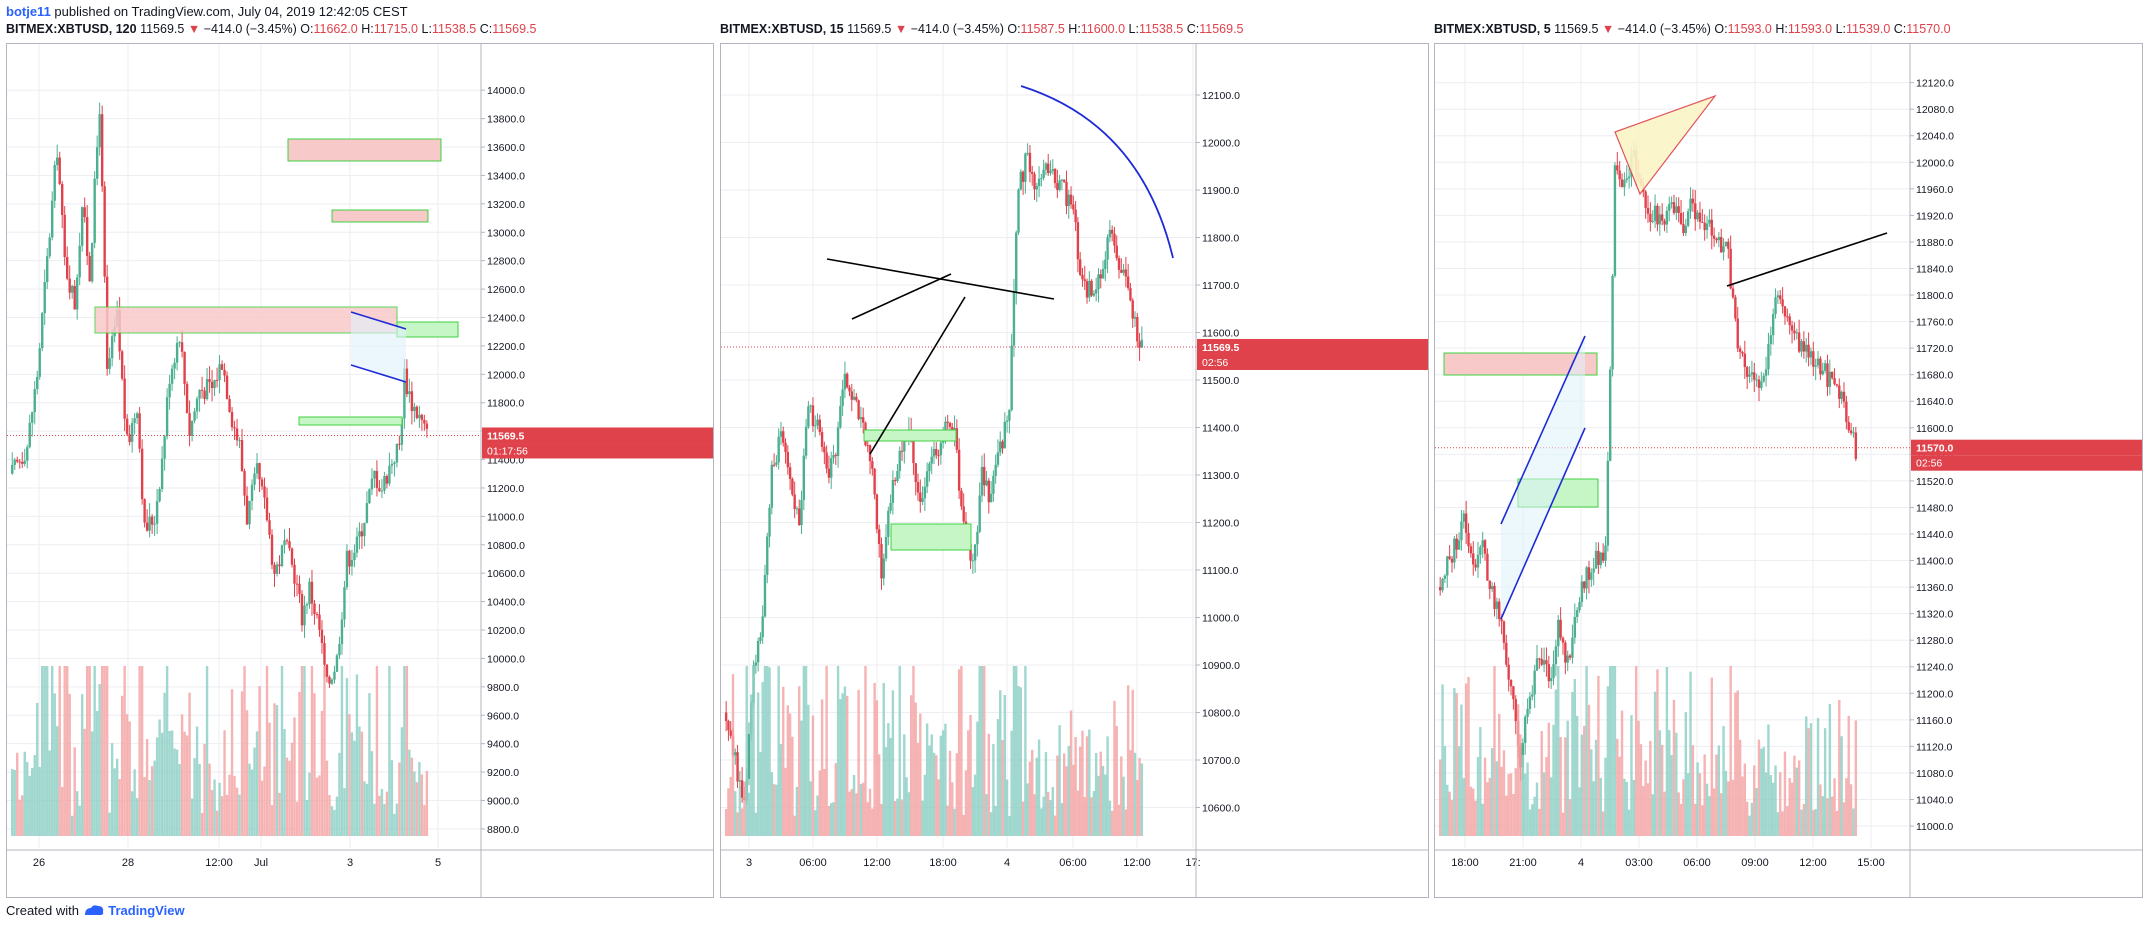  I want to click on last-price: 11569.5, so click(162, 29).